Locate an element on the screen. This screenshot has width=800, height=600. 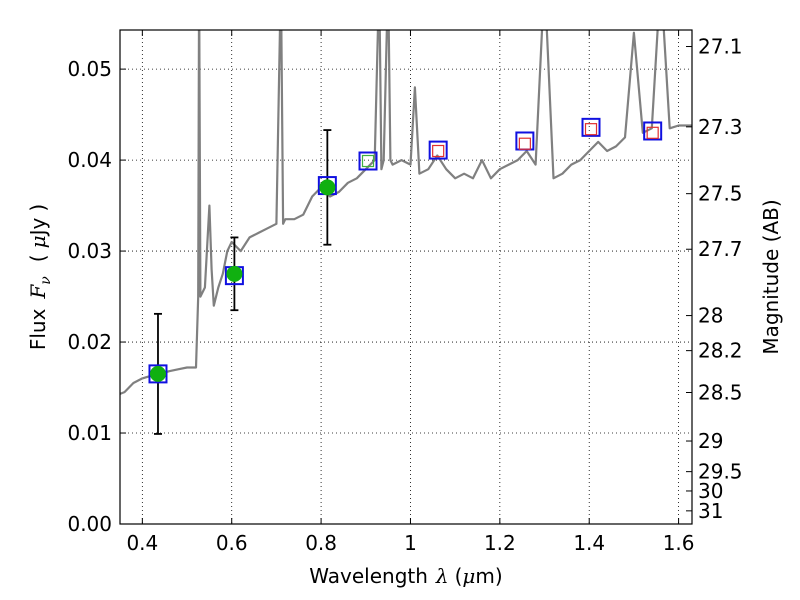
y-axis-title: Flux Fν ( μJy) is located at coordinates (40, 277).